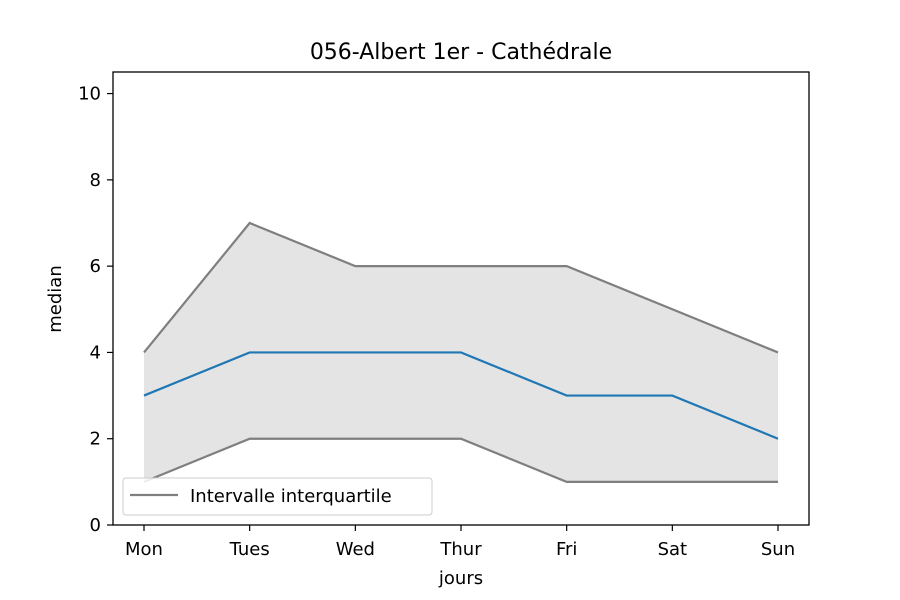  I want to click on x-tick-label: Thur, so click(460, 549).